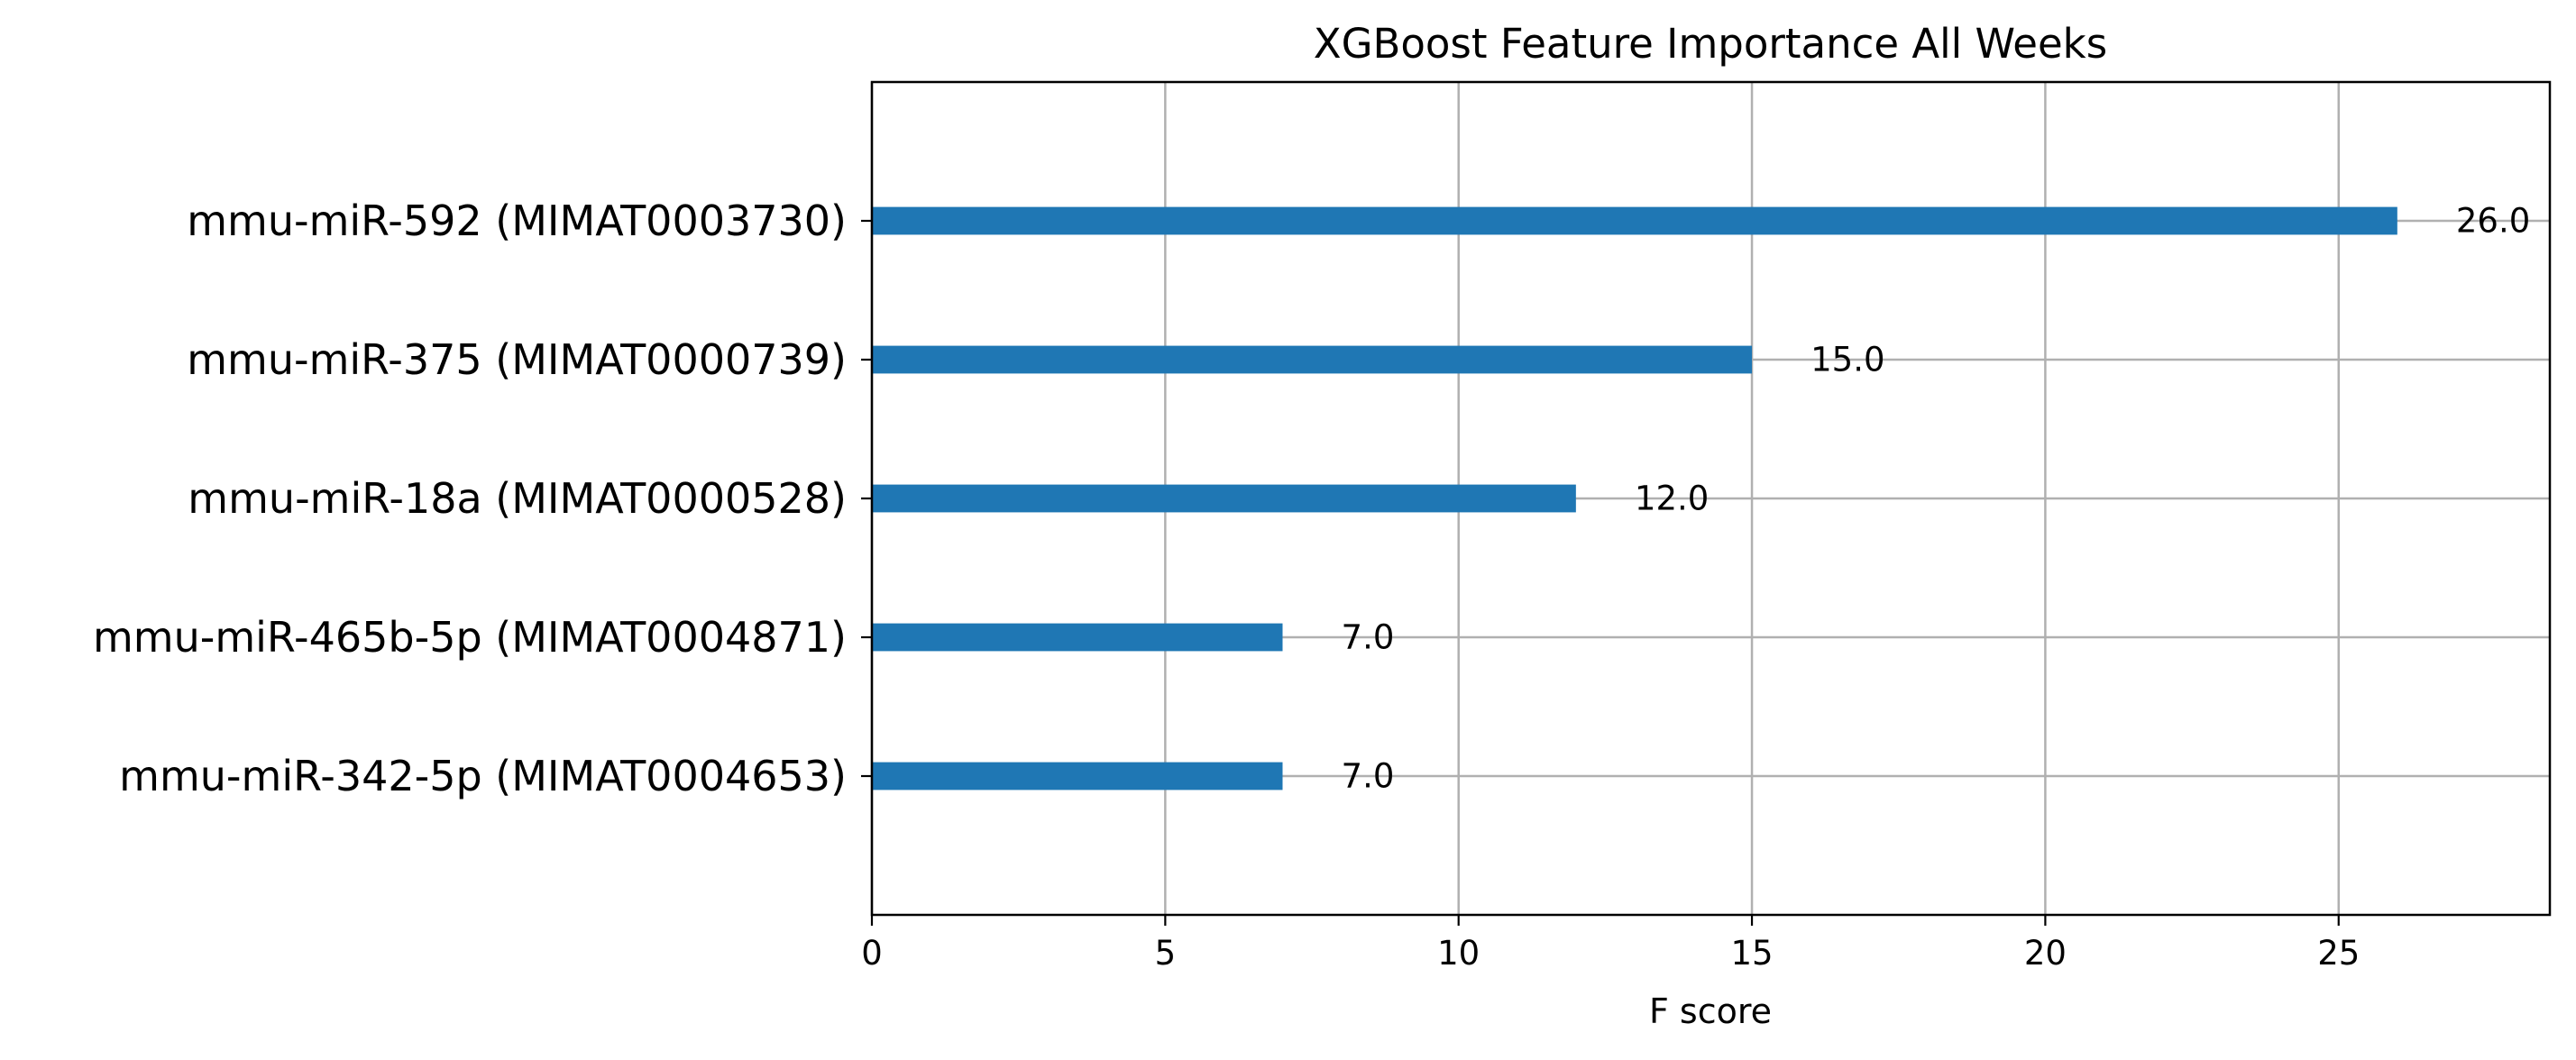 The image size is (2576, 1060). Describe the element at coordinates (1672, 499) in the screenshot. I see `data-label: 12.0` at that location.